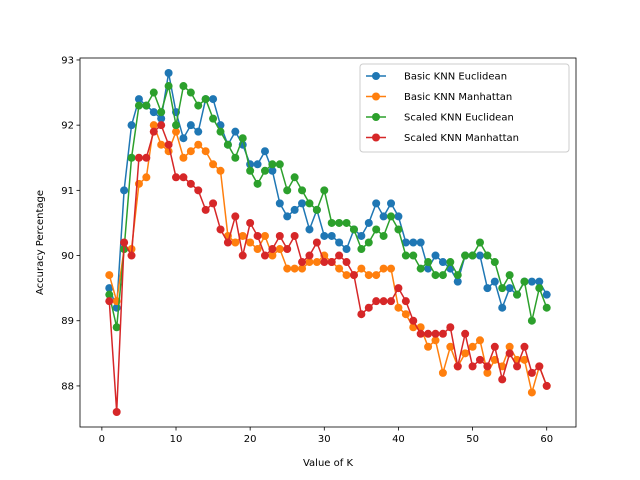 The height and width of the screenshot is (480, 640). What do you see at coordinates (398, 439) in the screenshot?
I see `x-tick-label: 40` at bounding box center [398, 439].